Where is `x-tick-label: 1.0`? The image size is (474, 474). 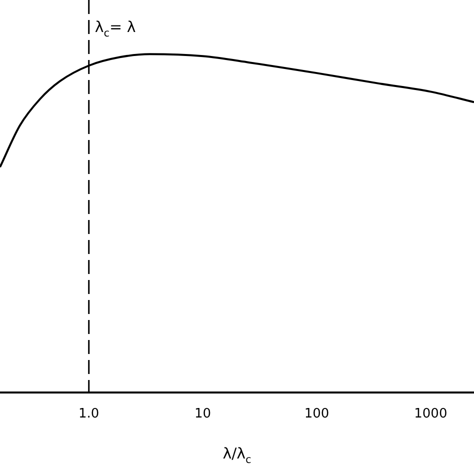
x-tick-label: 1.0 is located at coordinates (89, 414).